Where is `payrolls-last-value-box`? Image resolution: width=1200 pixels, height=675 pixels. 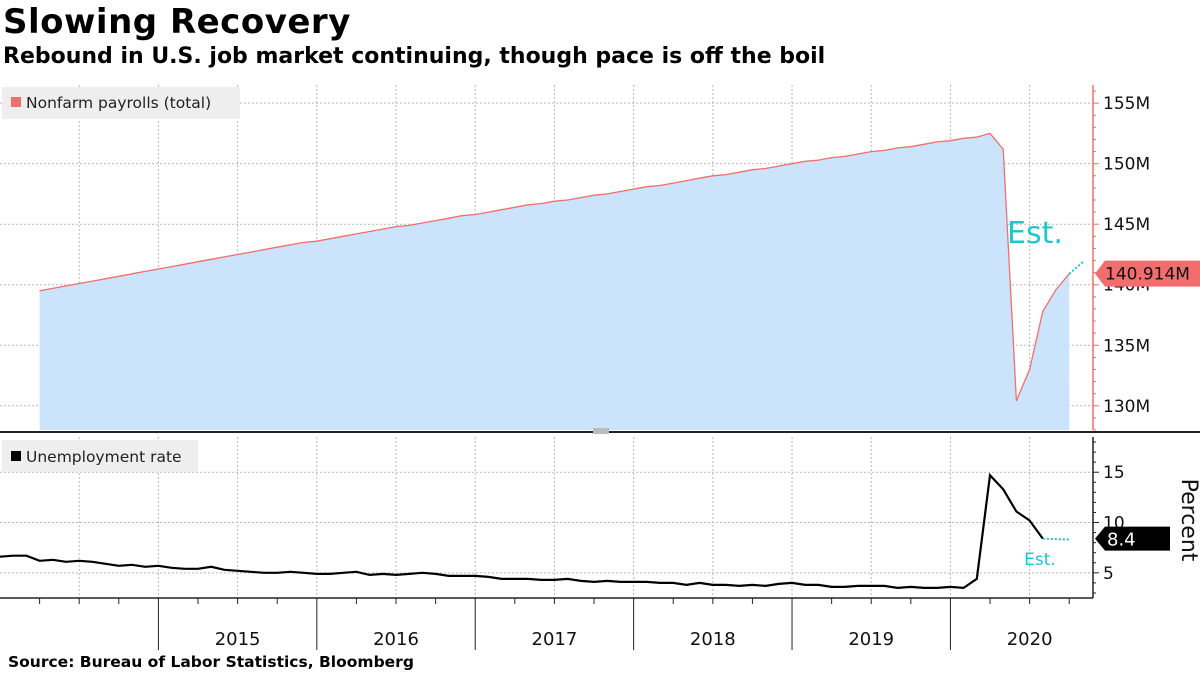
payrolls-last-value-box is located at coordinates (1147, 273).